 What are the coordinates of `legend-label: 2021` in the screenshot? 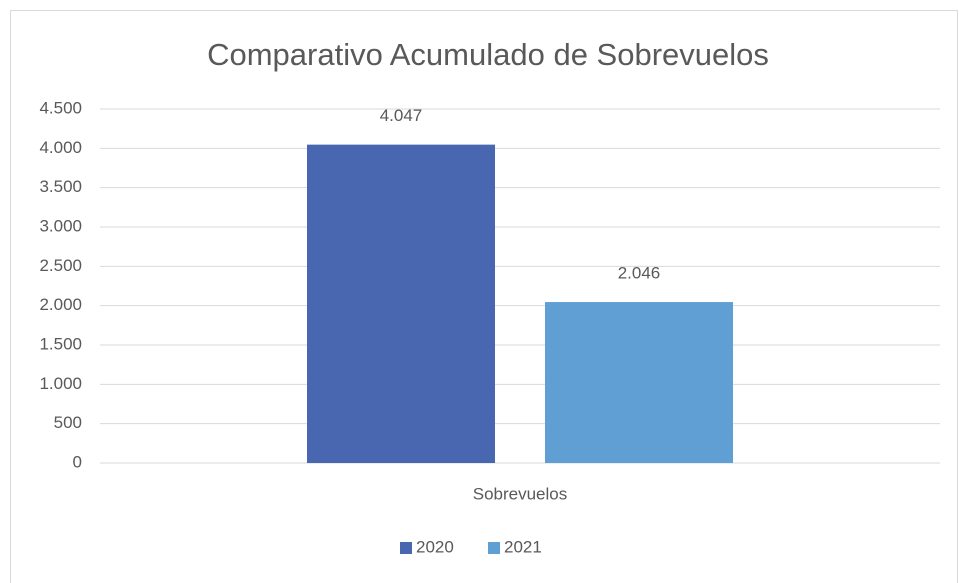 It's located at (523, 546).